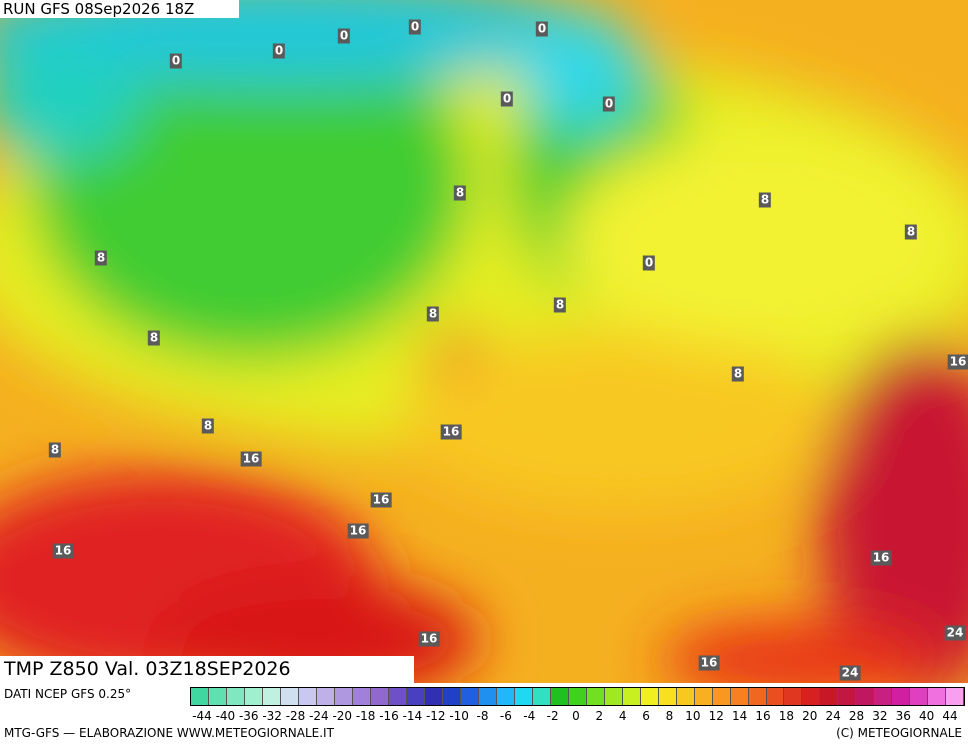 The image size is (968, 745). Describe the element at coordinates (599, 716) in the screenshot. I see `scale-label: 2` at that location.